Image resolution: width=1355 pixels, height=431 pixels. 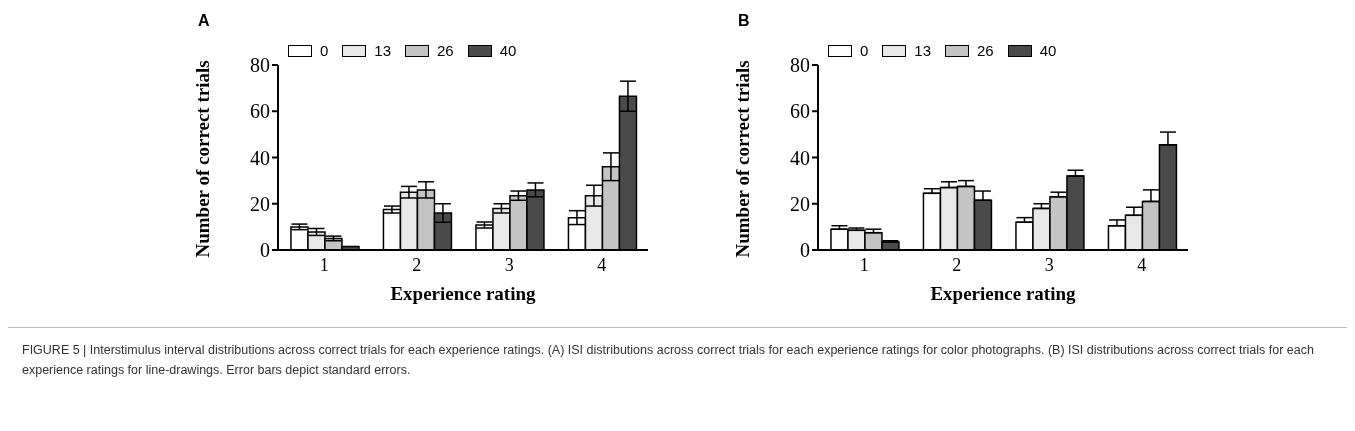 I want to click on chart-title: B, so click(x=744, y=21).